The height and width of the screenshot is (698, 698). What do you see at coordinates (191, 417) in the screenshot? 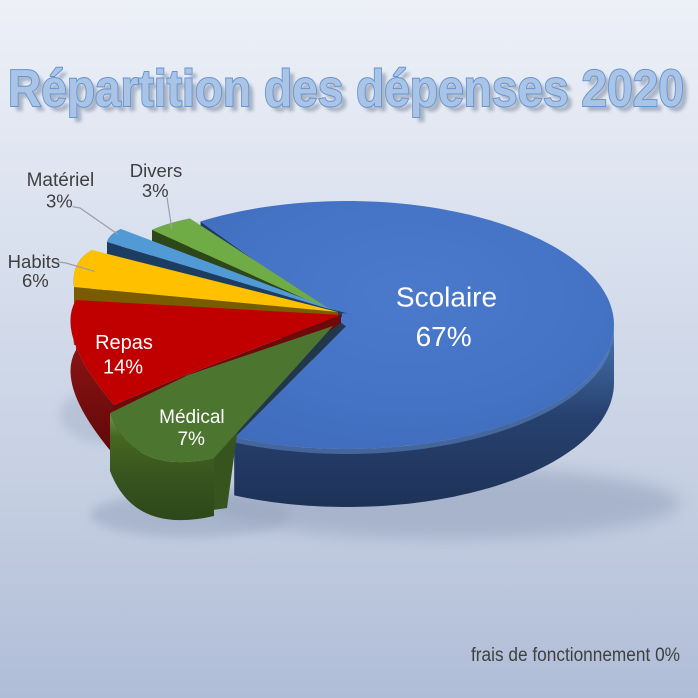
I see `svg-text: Médical` at bounding box center [191, 417].